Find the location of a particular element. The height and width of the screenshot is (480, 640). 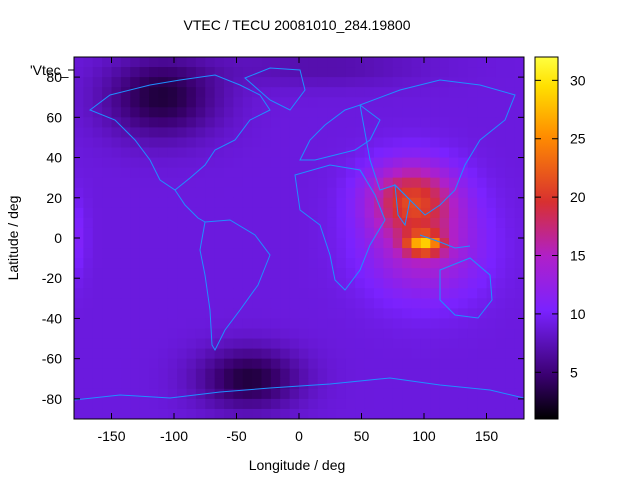

colorbar-tick-label: 25 is located at coordinates (578, 139).